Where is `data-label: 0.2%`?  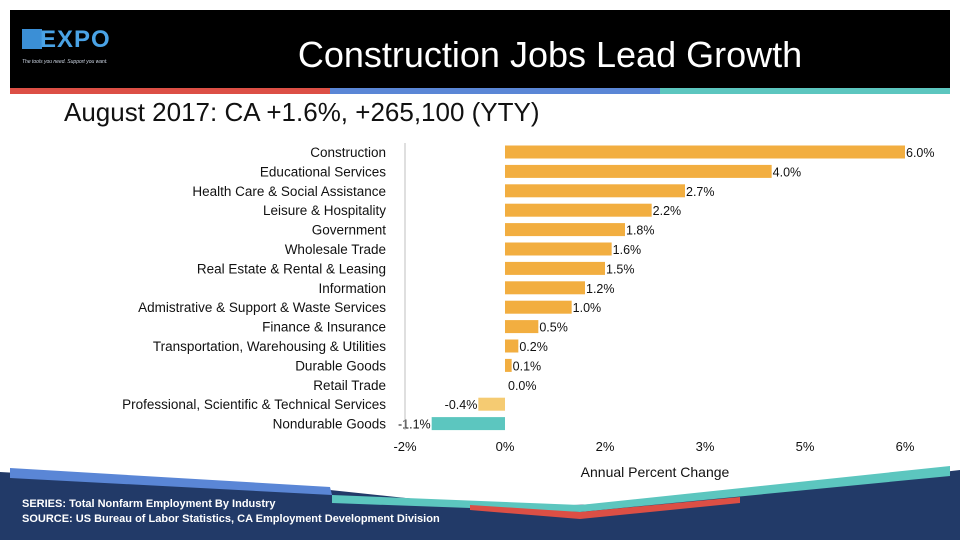 data-label: 0.2% is located at coordinates (533, 347).